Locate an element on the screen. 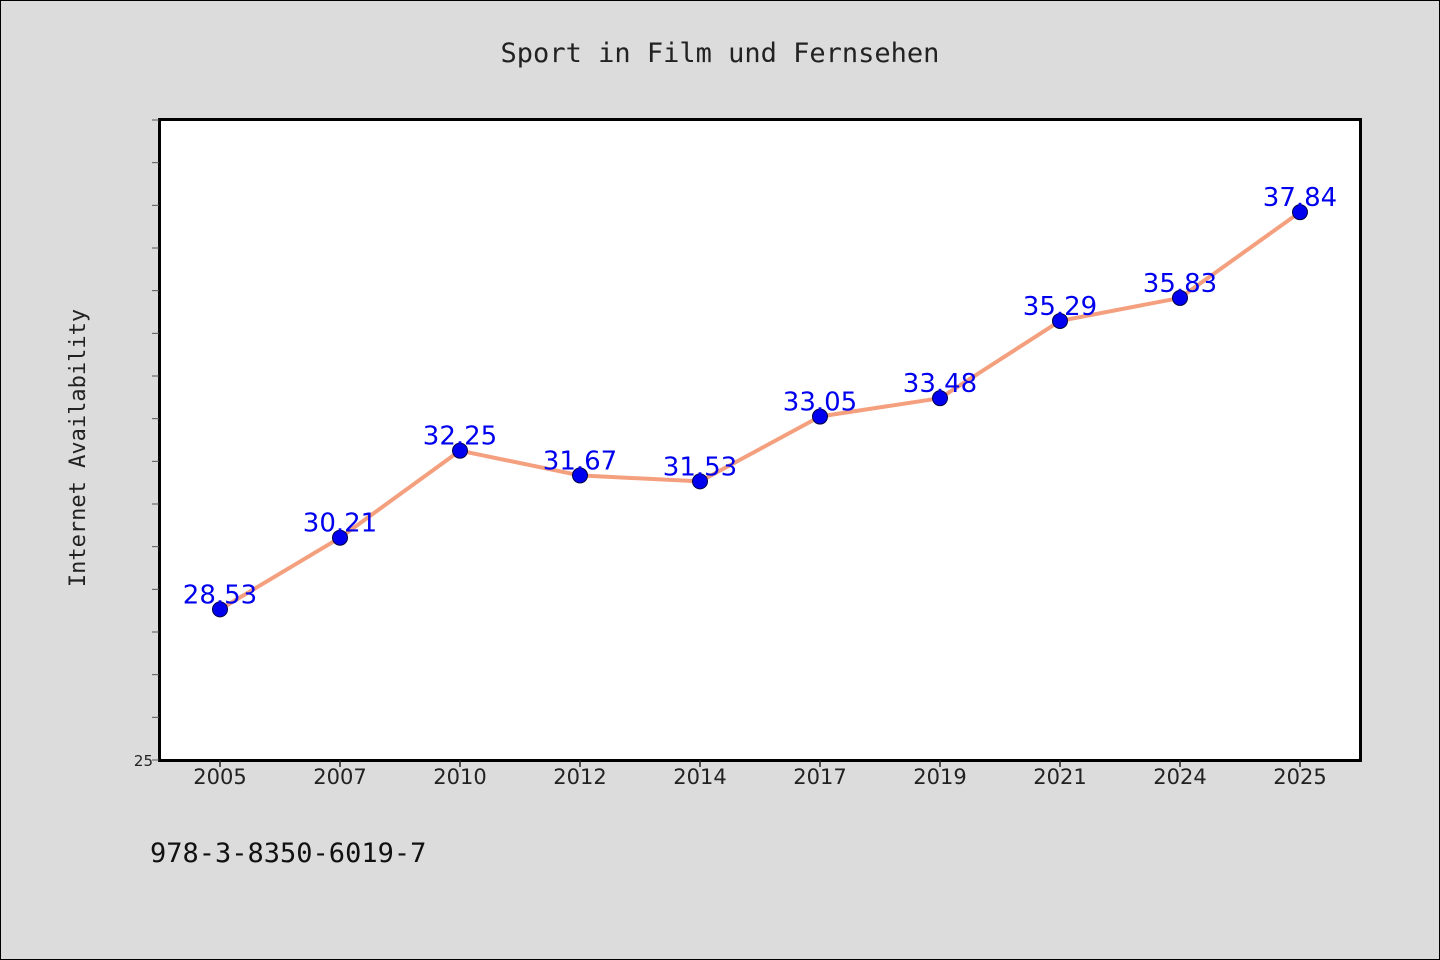  x-tick-label: 2025 is located at coordinates (1299, 777).